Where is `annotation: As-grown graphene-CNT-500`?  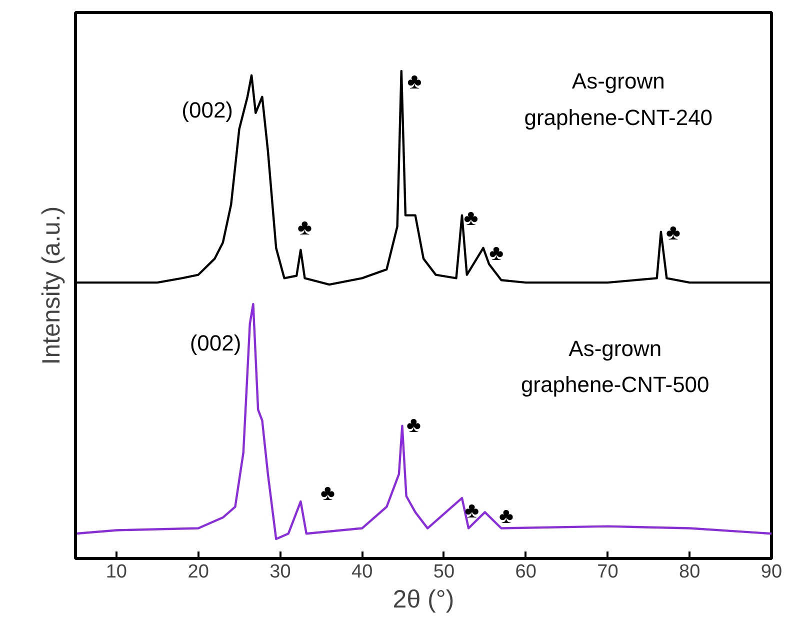 annotation: As-grown graphene-CNT-500 is located at coordinates (615, 367).